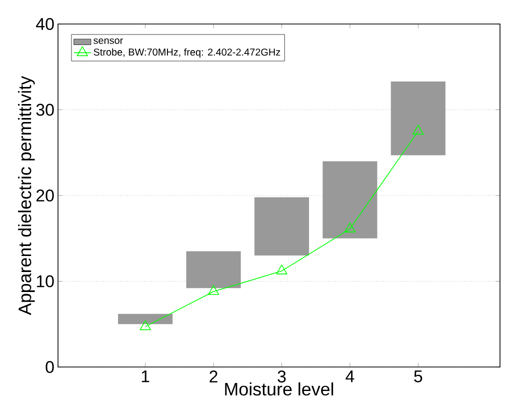 Image resolution: width=507 pixels, height=412 pixels. What do you see at coordinates (45, 281) in the screenshot?
I see `y-tick-label: 10` at bounding box center [45, 281].